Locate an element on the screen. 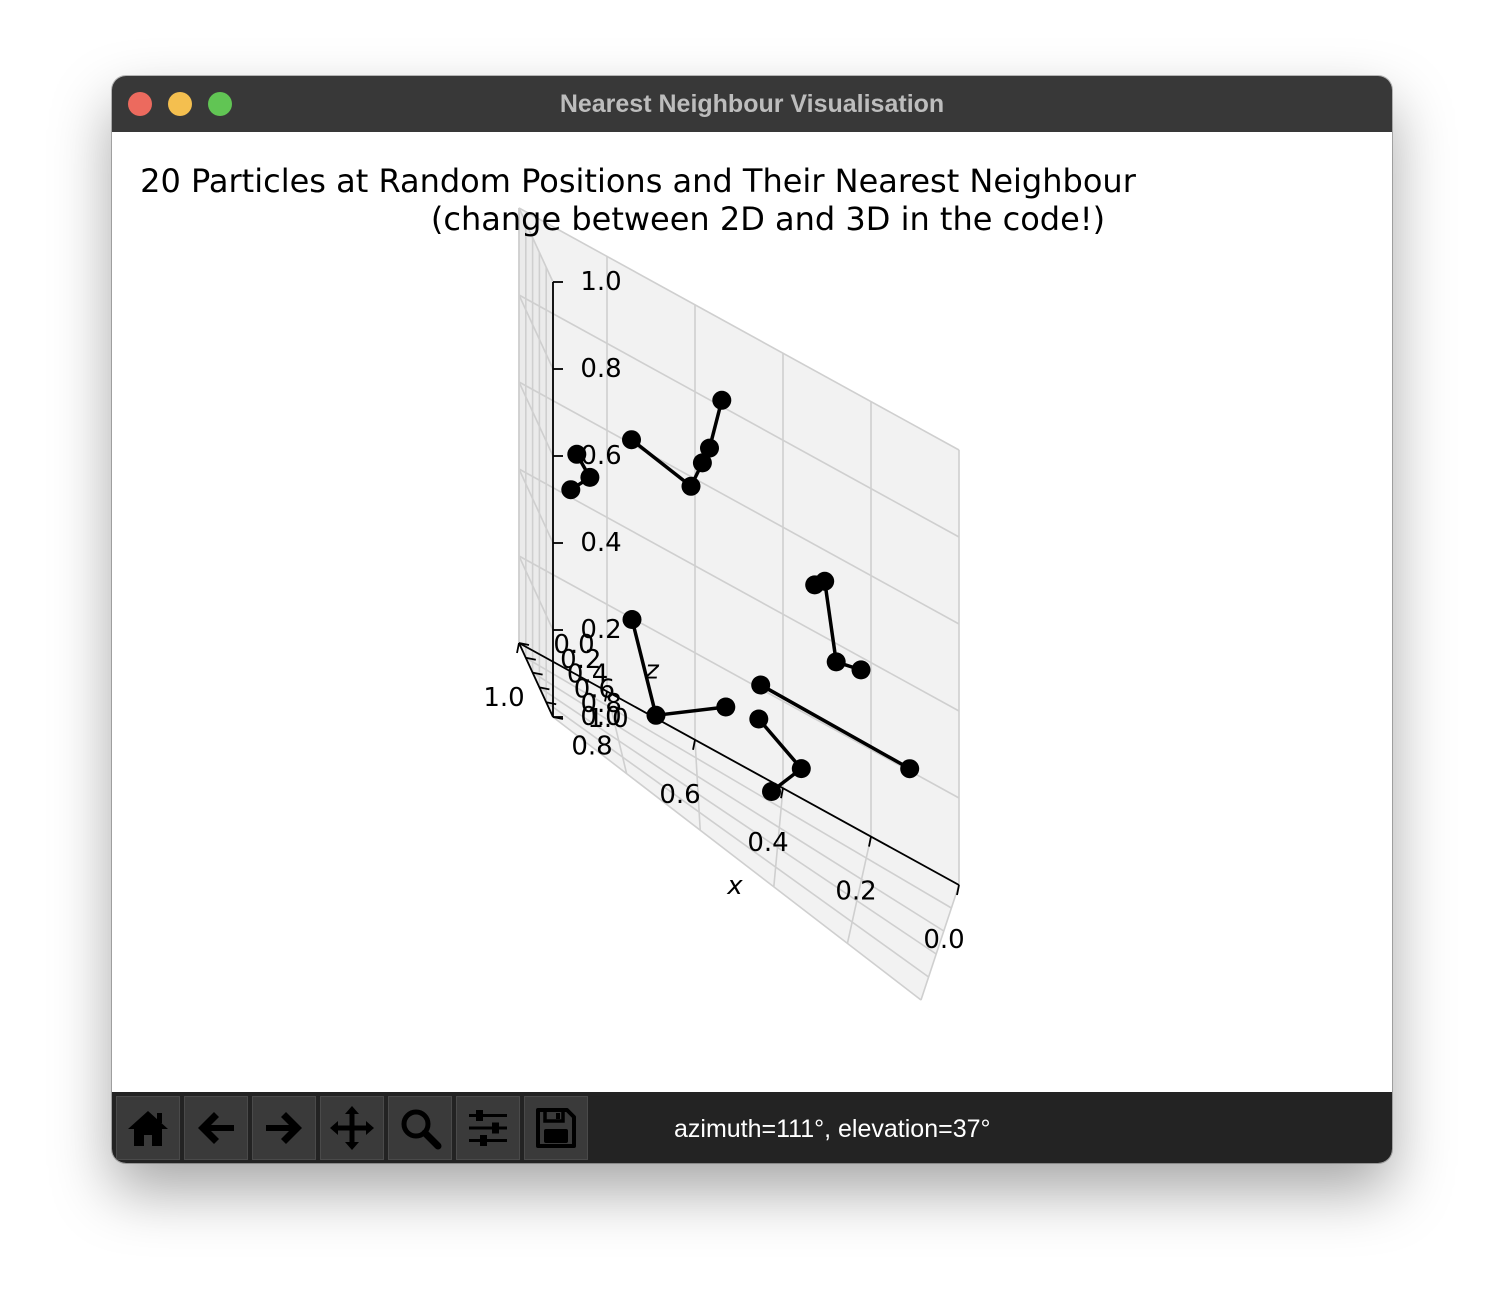 The width and height of the screenshot is (1504, 1312). zoom-button is located at coordinates (420, 1128).